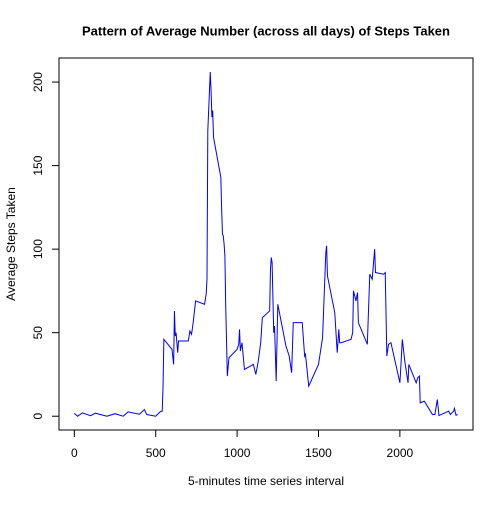  I want to click on x-tick-label: 0, so click(74, 453).